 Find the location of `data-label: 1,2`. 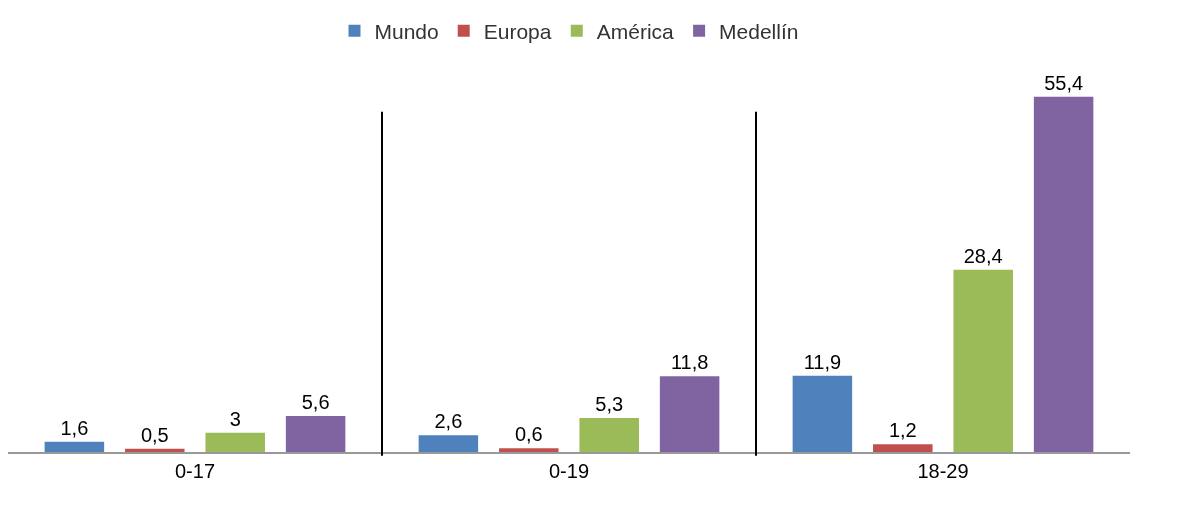

data-label: 1,2 is located at coordinates (902, 430).